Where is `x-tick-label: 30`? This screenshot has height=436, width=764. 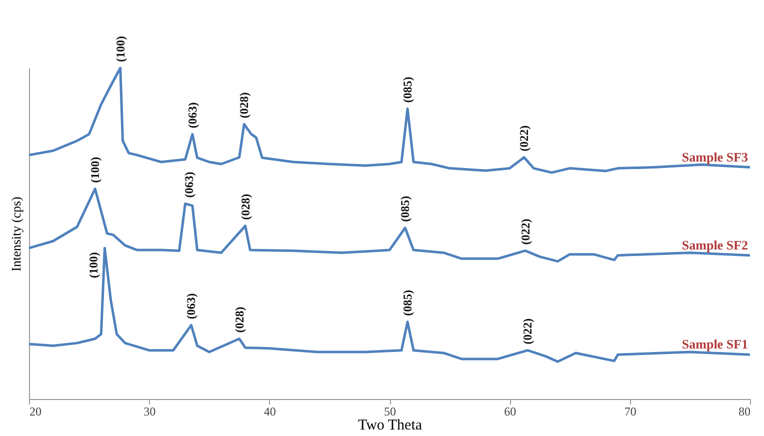
x-tick-label: 30 is located at coordinates (150, 411).